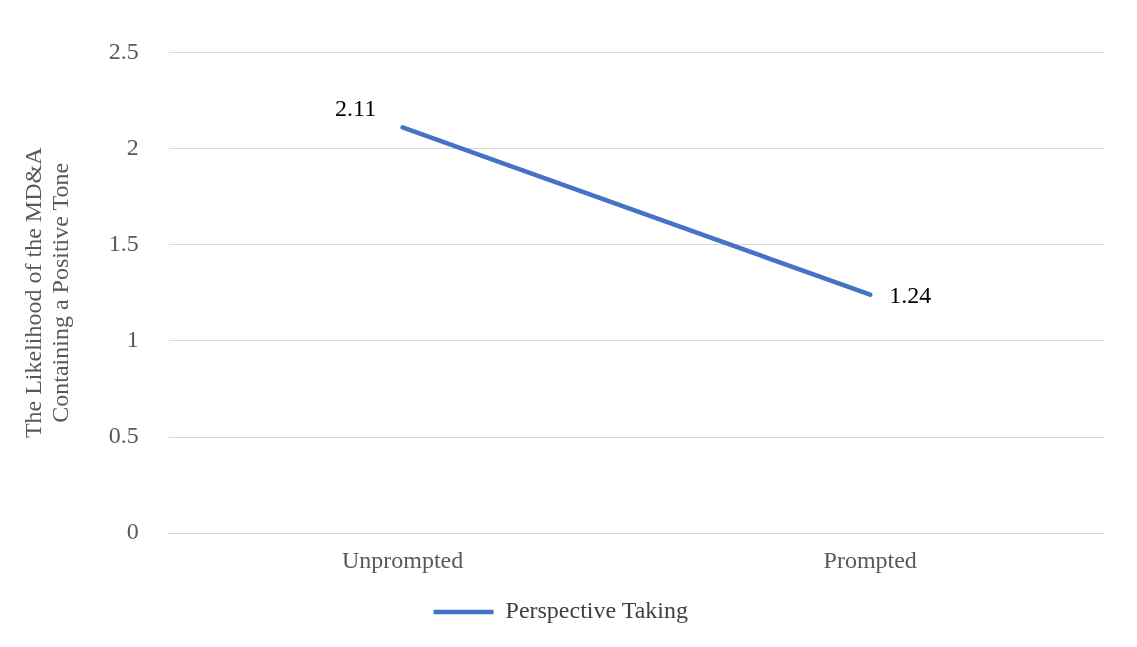 Image resolution: width=1137 pixels, height=647 pixels. I want to click on x-tick-label: Prompted, so click(870, 559).